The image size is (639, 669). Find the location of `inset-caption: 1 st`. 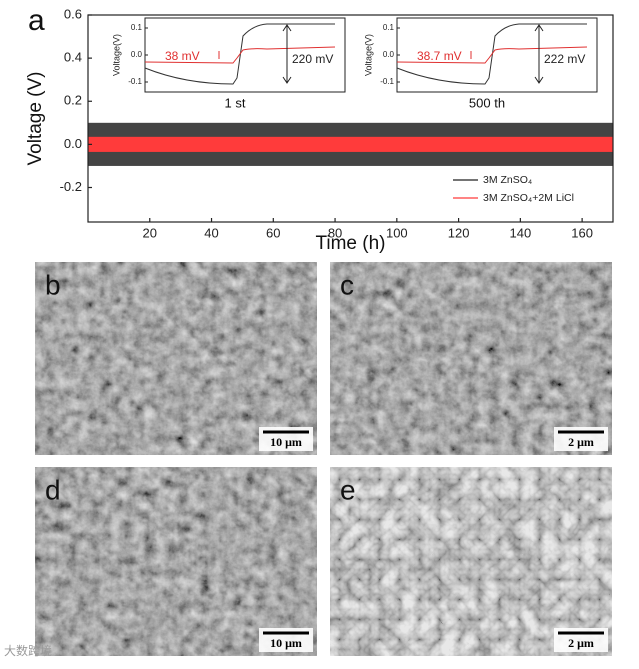

inset-caption: 1 st is located at coordinates (235, 102).